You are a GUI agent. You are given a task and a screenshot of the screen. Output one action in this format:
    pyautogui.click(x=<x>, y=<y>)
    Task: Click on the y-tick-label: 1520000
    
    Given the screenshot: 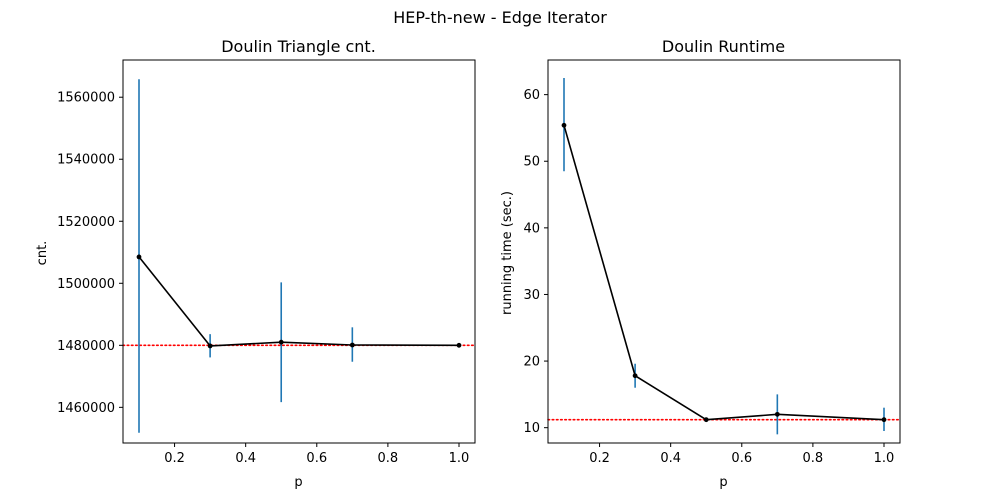 What is the action you would take?
    pyautogui.click(x=86, y=222)
    